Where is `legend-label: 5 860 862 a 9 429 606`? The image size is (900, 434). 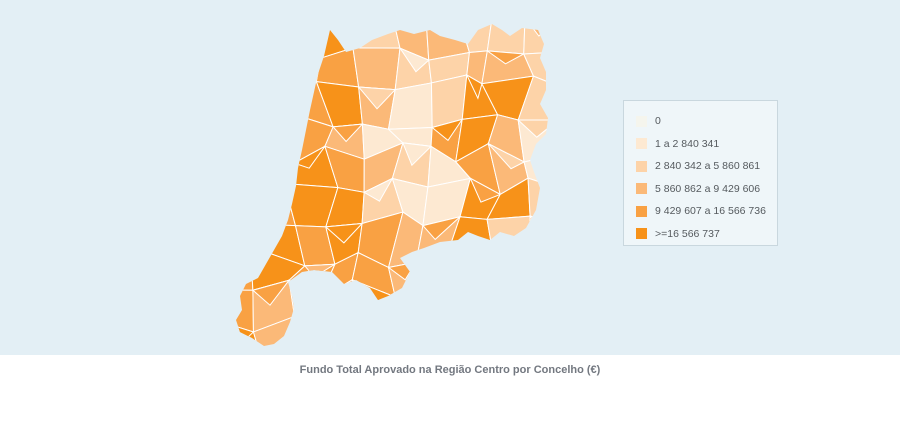
legend-label: 5 860 862 a 9 429 606 is located at coordinates (708, 188).